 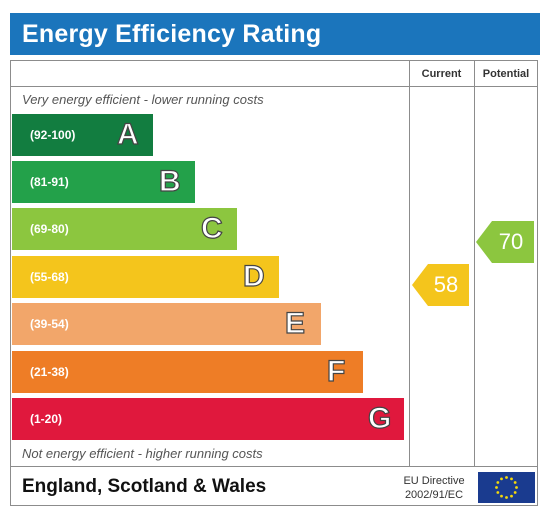 I want to click on eu-flag-icon, so click(x=506, y=487).